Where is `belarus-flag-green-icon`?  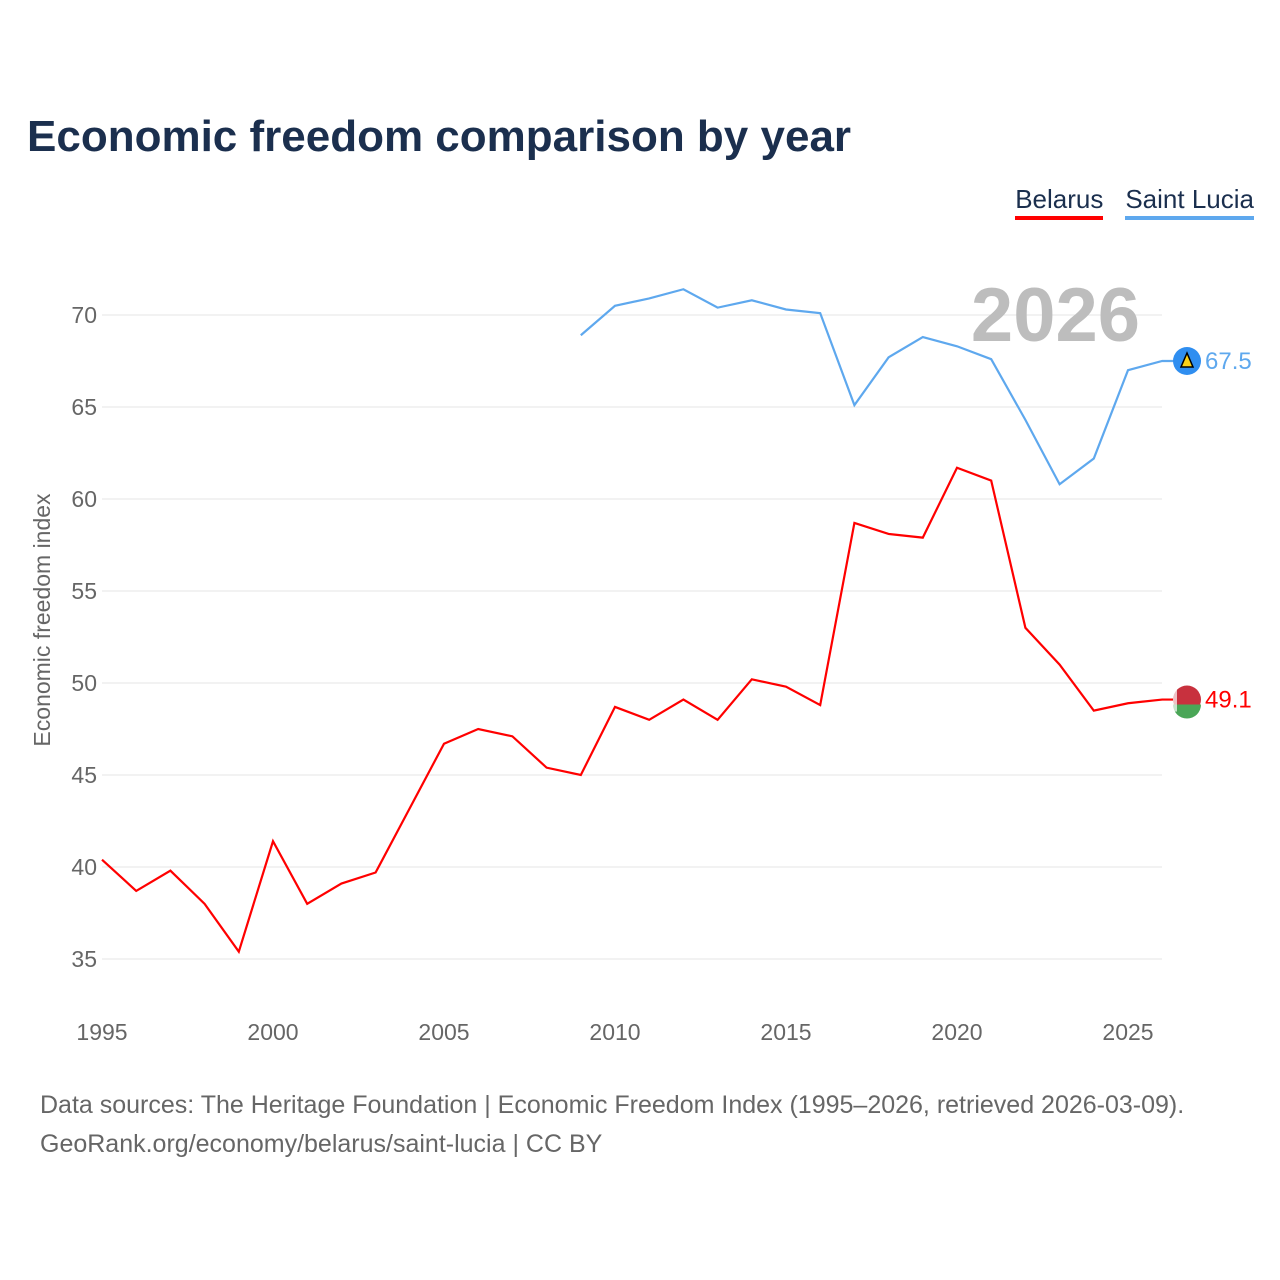
belarus-flag-green-icon is located at coordinates (1187, 711).